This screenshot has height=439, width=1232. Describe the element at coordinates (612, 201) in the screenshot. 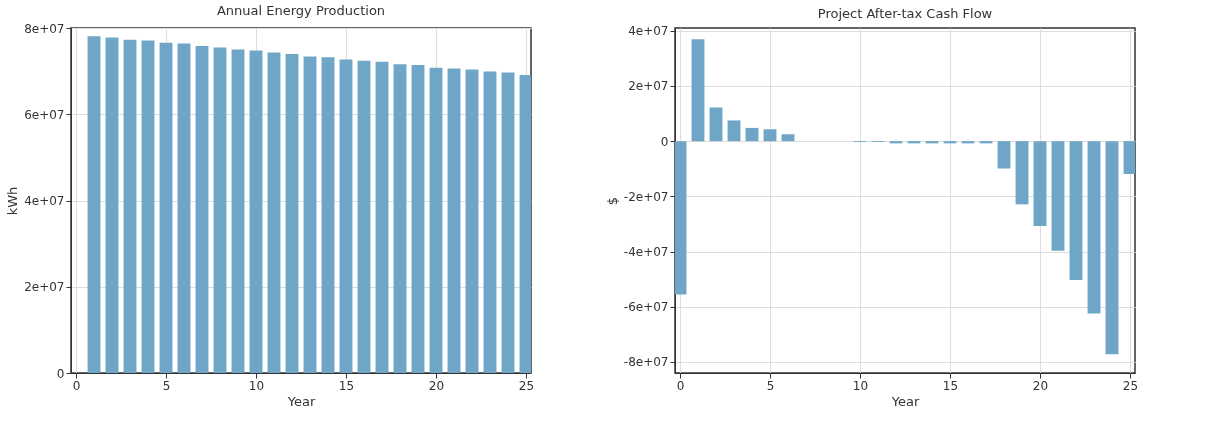

I see `y-axis-title: $` at that location.